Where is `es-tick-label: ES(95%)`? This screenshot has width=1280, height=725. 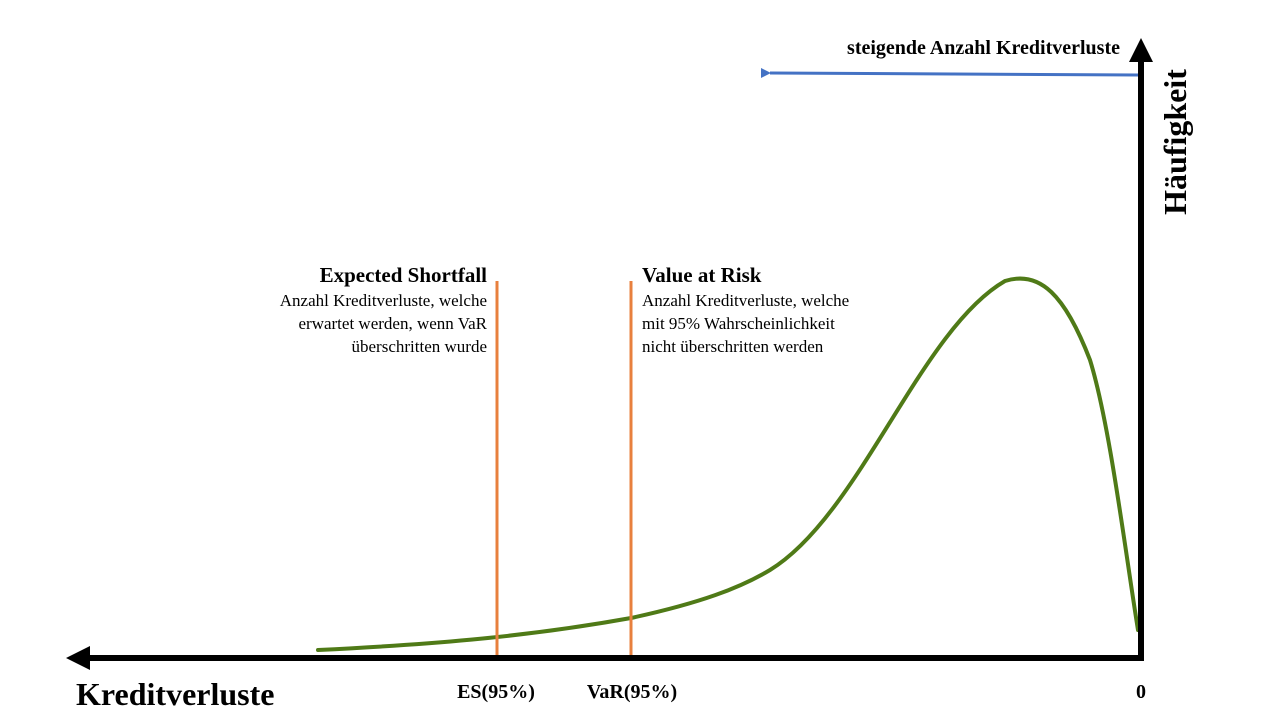
es-tick-label: ES(95%) is located at coordinates (496, 692).